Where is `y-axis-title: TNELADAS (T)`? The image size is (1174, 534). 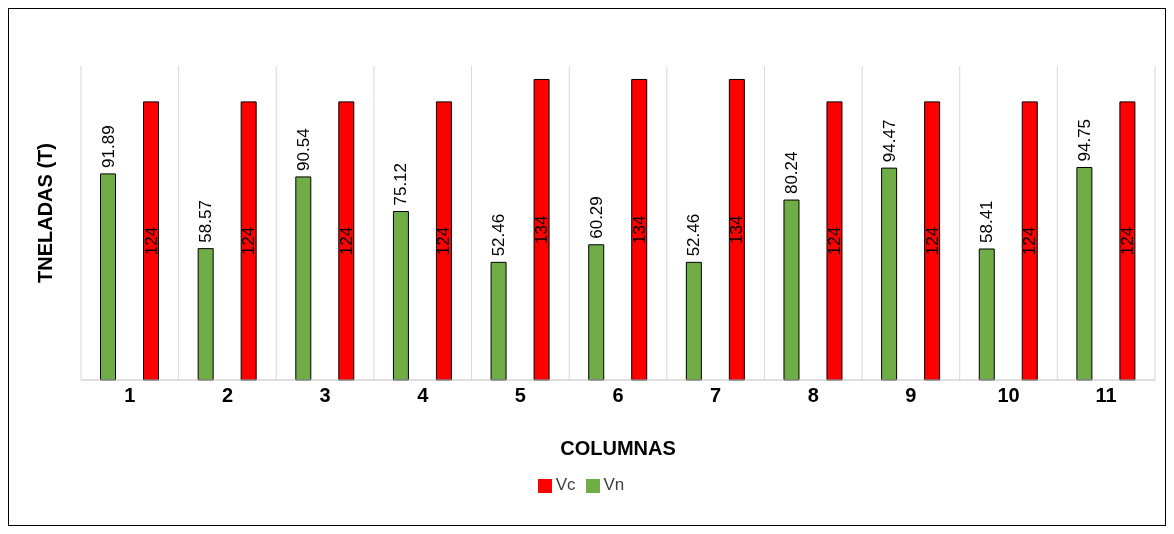 y-axis-title: TNELADAS (T) is located at coordinates (45, 213).